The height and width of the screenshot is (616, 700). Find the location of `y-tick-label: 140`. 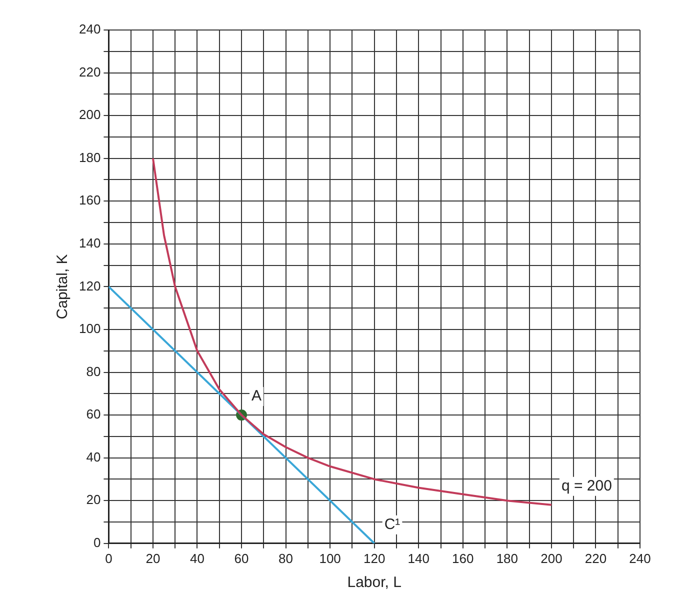

y-tick-label: 140 is located at coordinates (89, 242).